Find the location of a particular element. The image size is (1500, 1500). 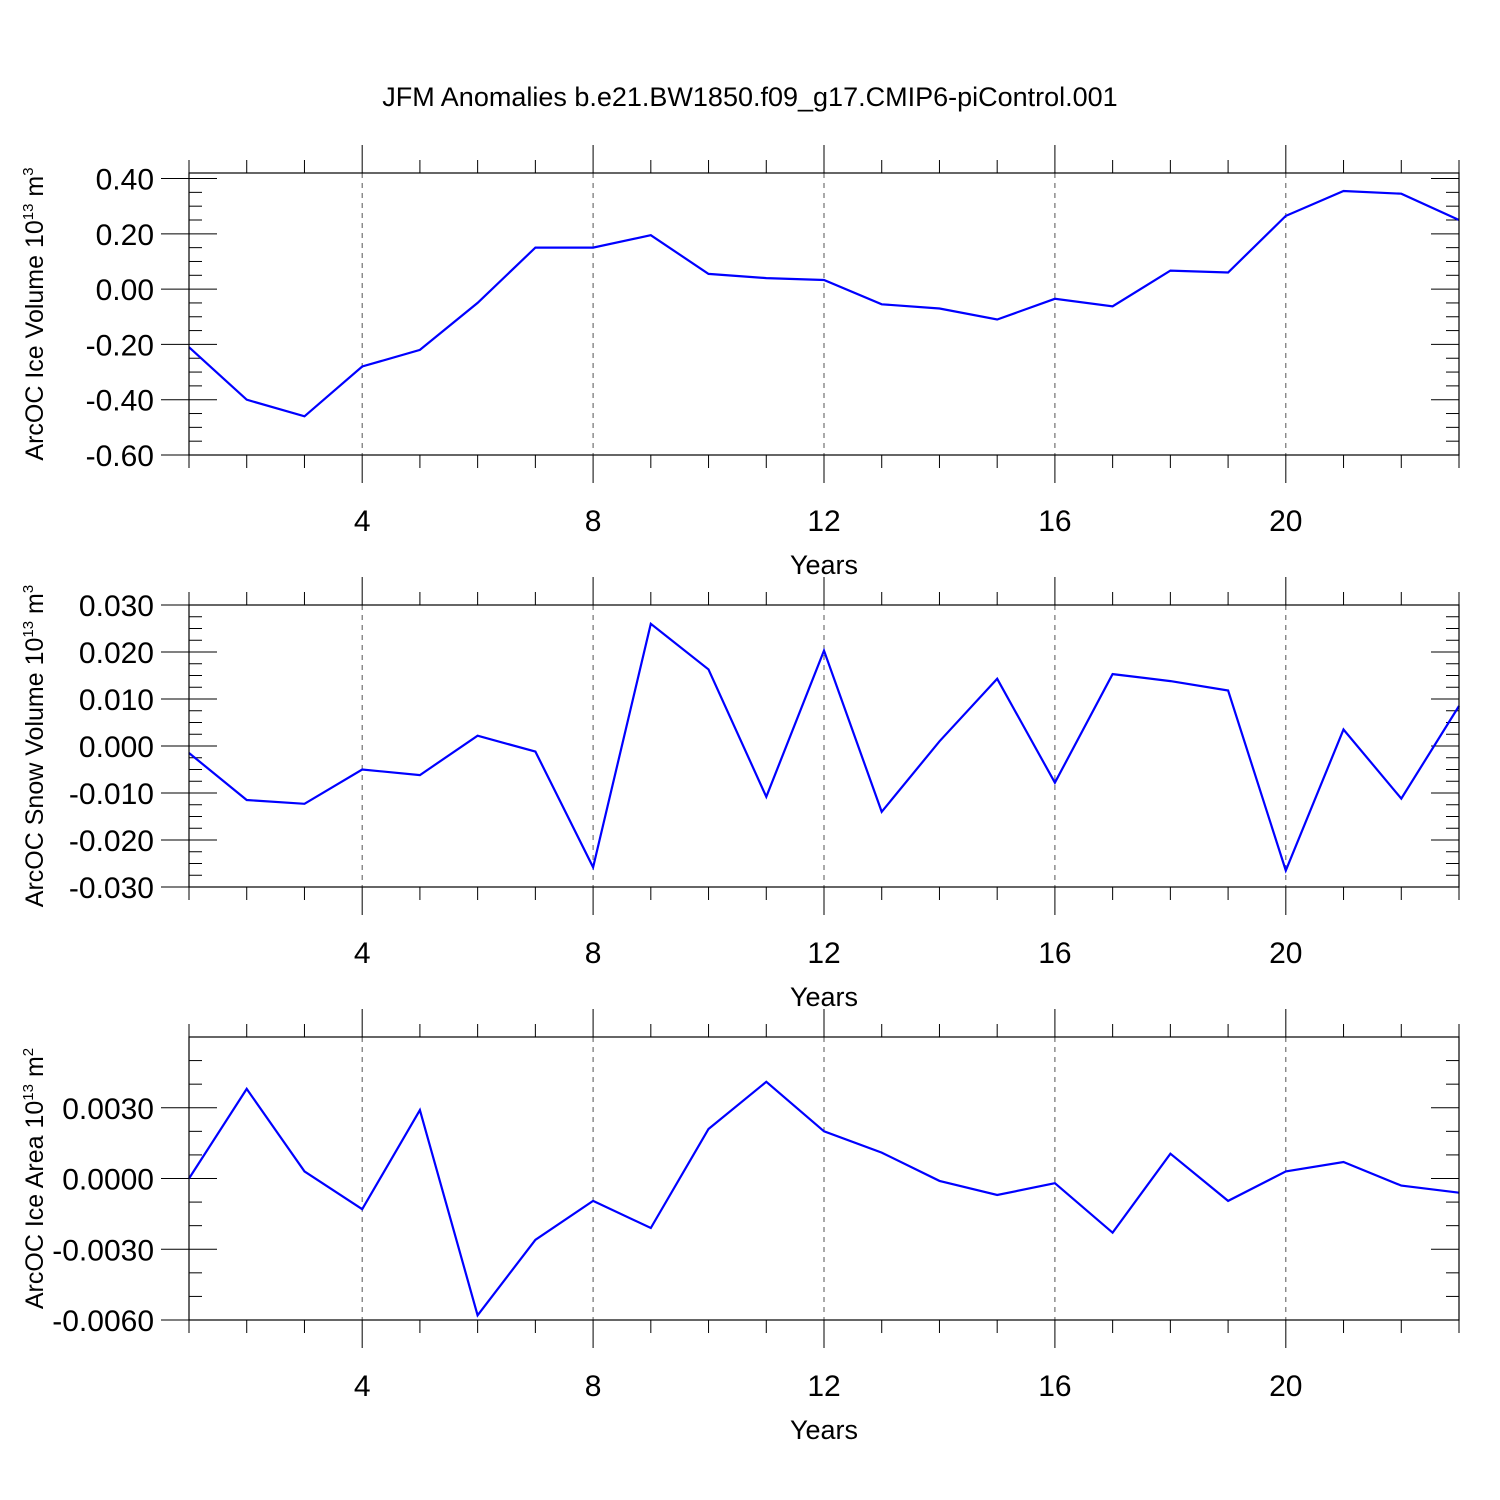

y-axis-label: ArcOC Ice Area 1013 m2 is located at coordinates (35, 1178).